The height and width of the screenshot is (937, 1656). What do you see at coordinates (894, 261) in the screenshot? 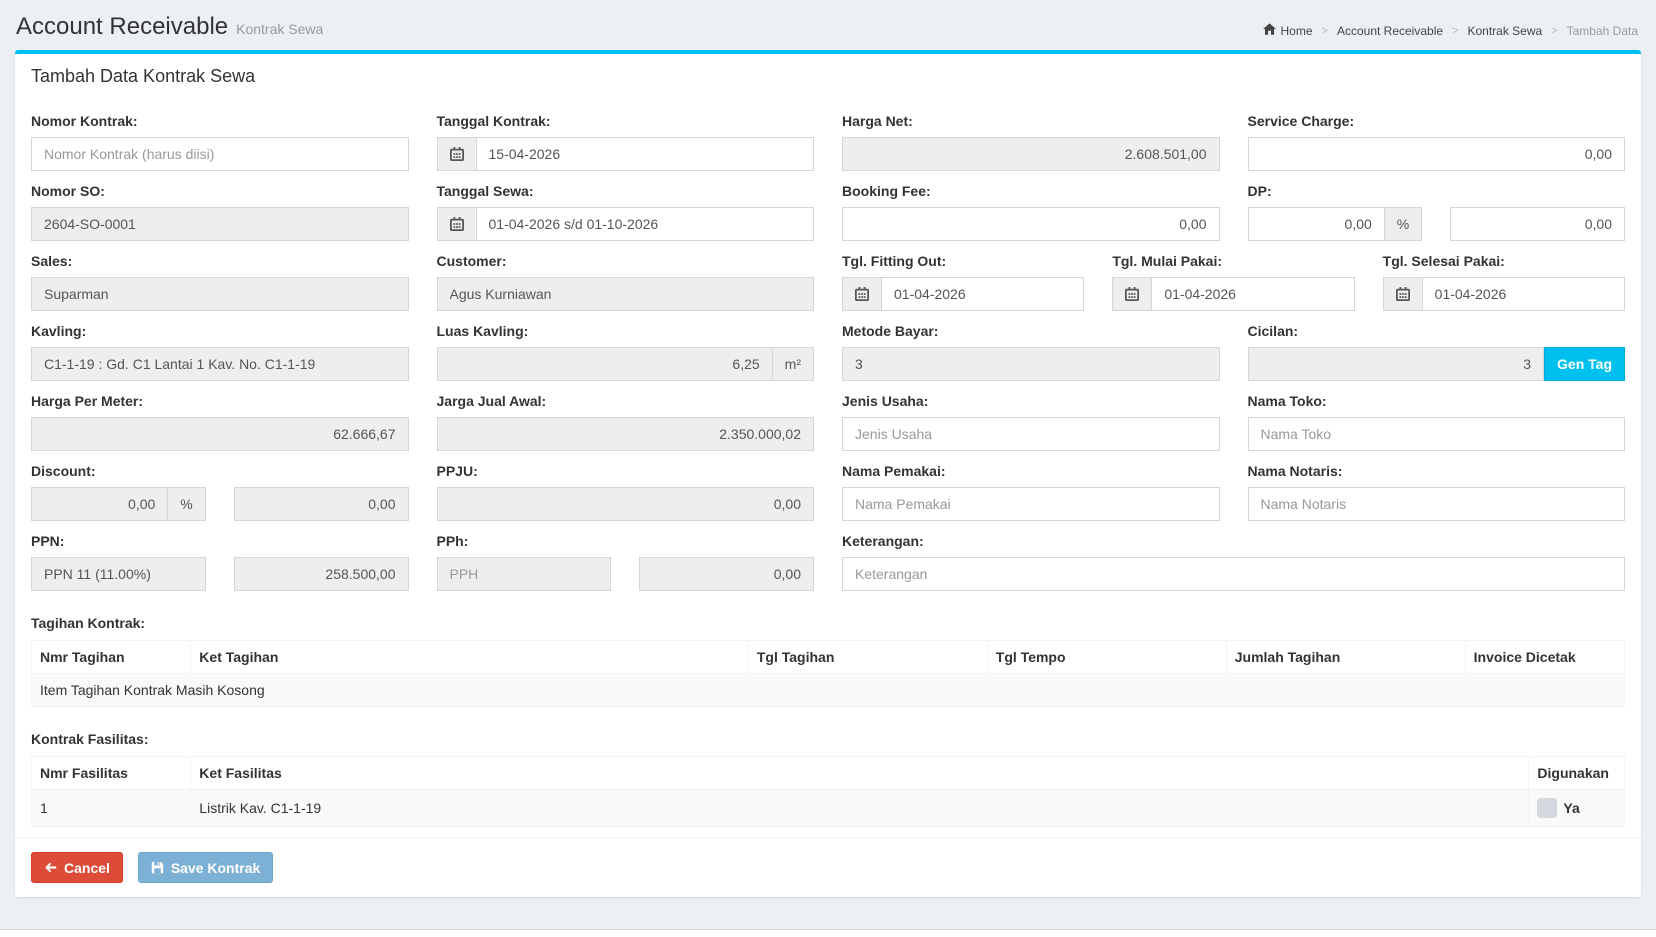
I see `tgl-fitting-out-label: Tgl. Fitting Out:` at bounding box center [894, 261].